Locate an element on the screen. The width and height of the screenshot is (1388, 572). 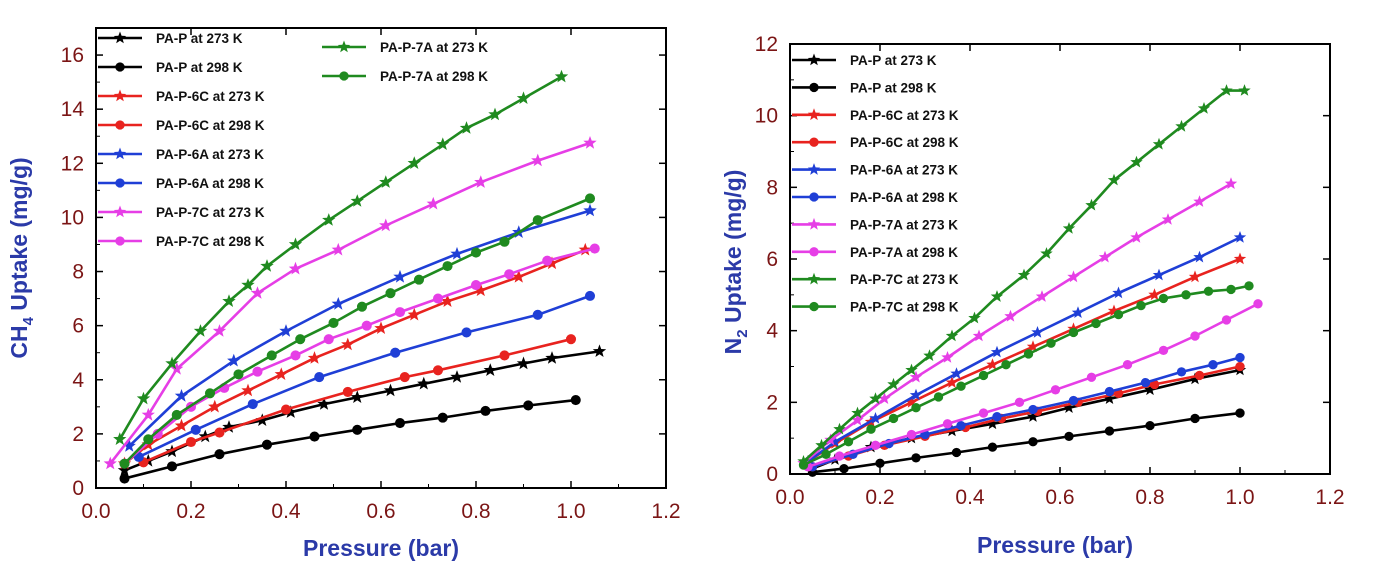
series-line is located at coordinates (364, 376).